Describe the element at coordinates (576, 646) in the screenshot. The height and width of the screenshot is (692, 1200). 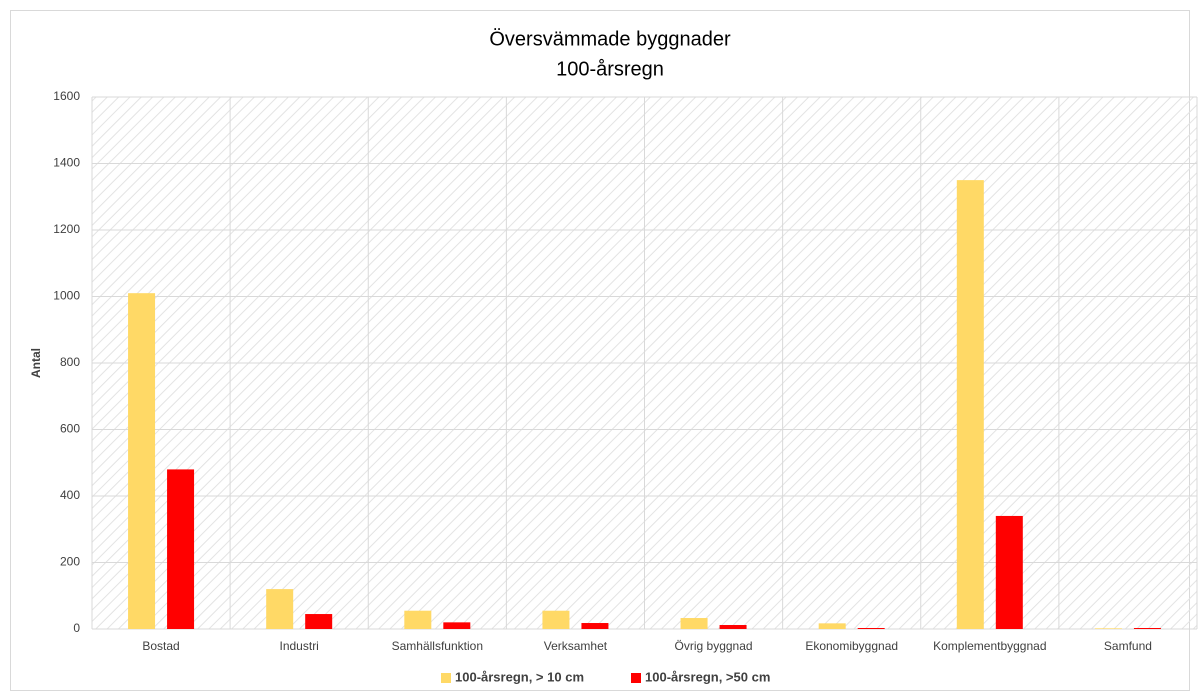
I see `x-tick-label: Verksamhet` at that location.